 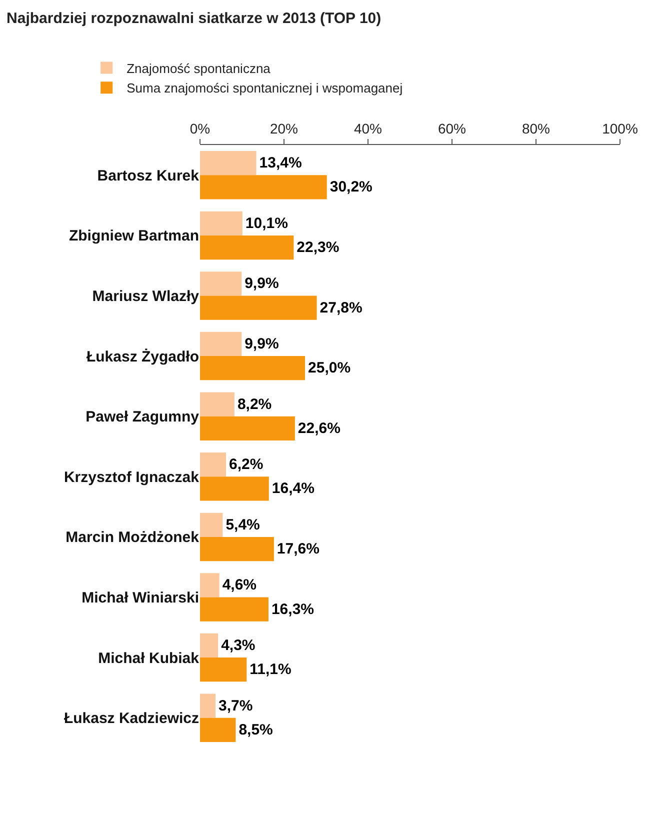 What do you see at coordinates (292, 609) in the screenshot?
I see `data-label: 16,3%` at bounding box center [292, 609].